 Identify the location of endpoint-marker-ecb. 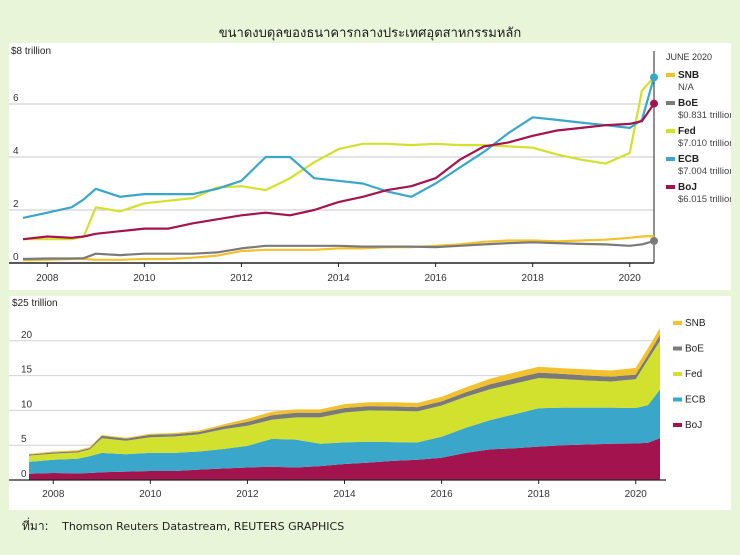
(654, 77).